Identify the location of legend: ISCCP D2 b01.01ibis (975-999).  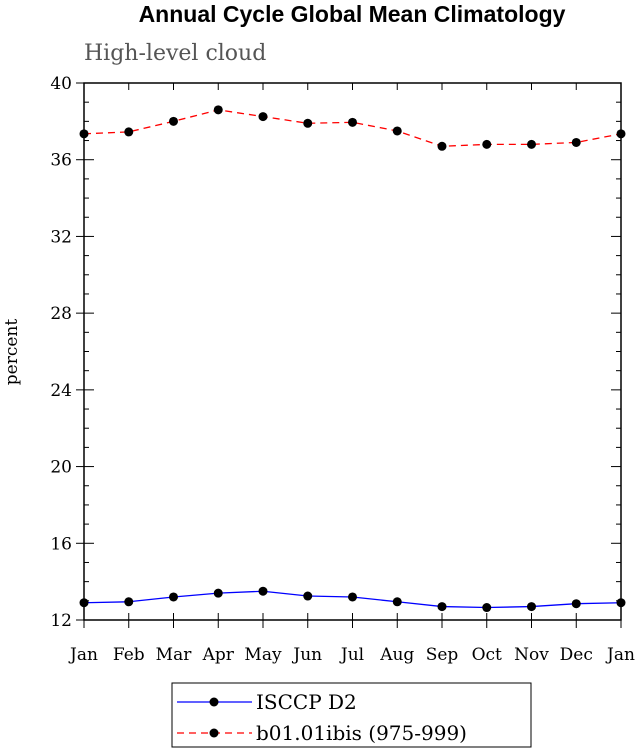
(351, 715).